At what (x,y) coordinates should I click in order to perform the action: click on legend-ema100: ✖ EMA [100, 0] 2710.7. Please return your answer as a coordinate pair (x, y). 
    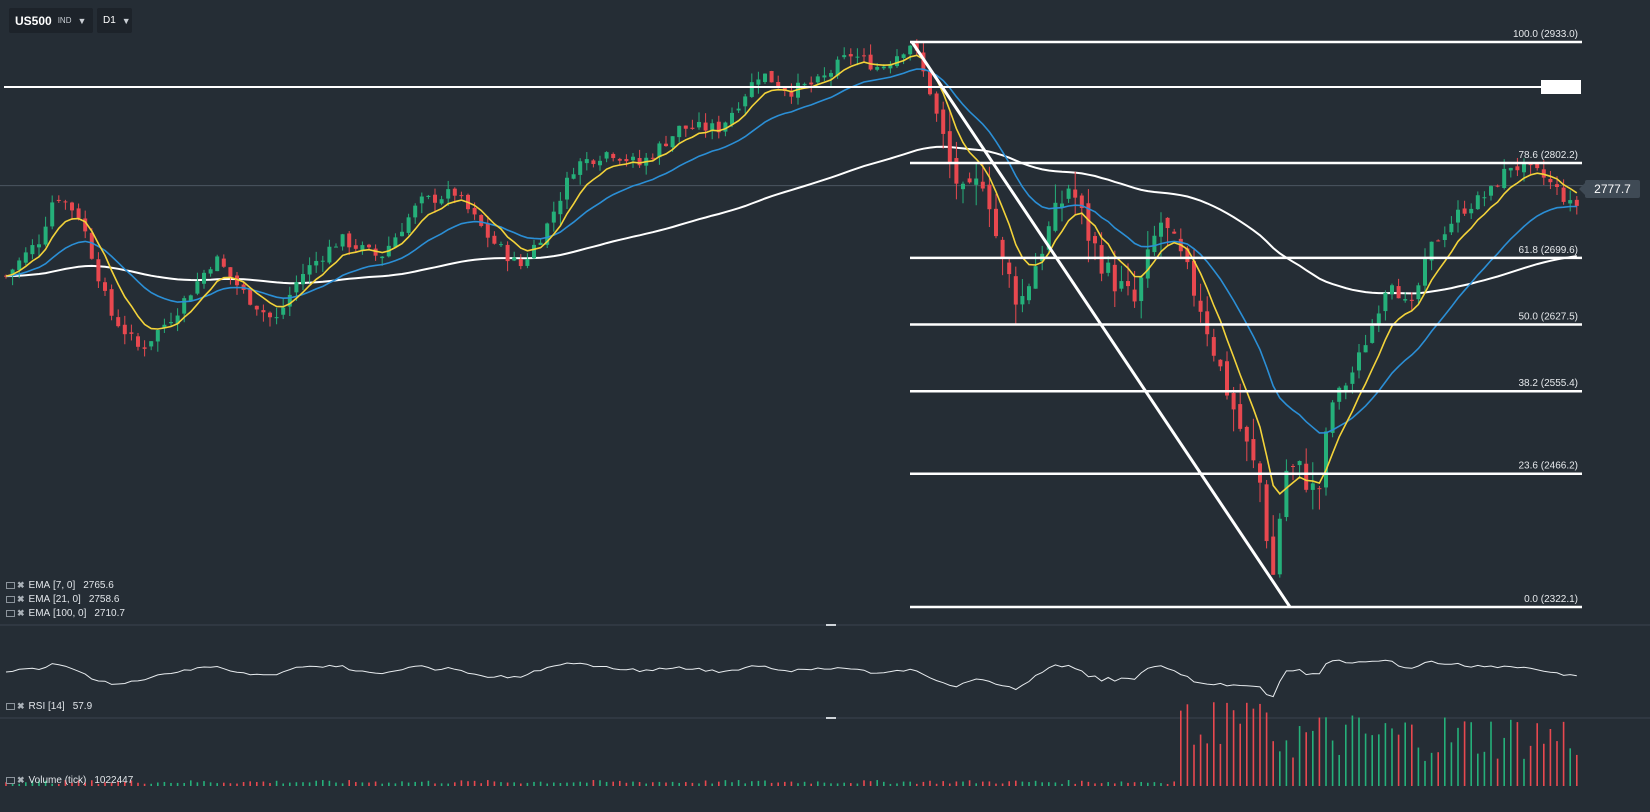
    Looking at the image, I should click on (65, 613).